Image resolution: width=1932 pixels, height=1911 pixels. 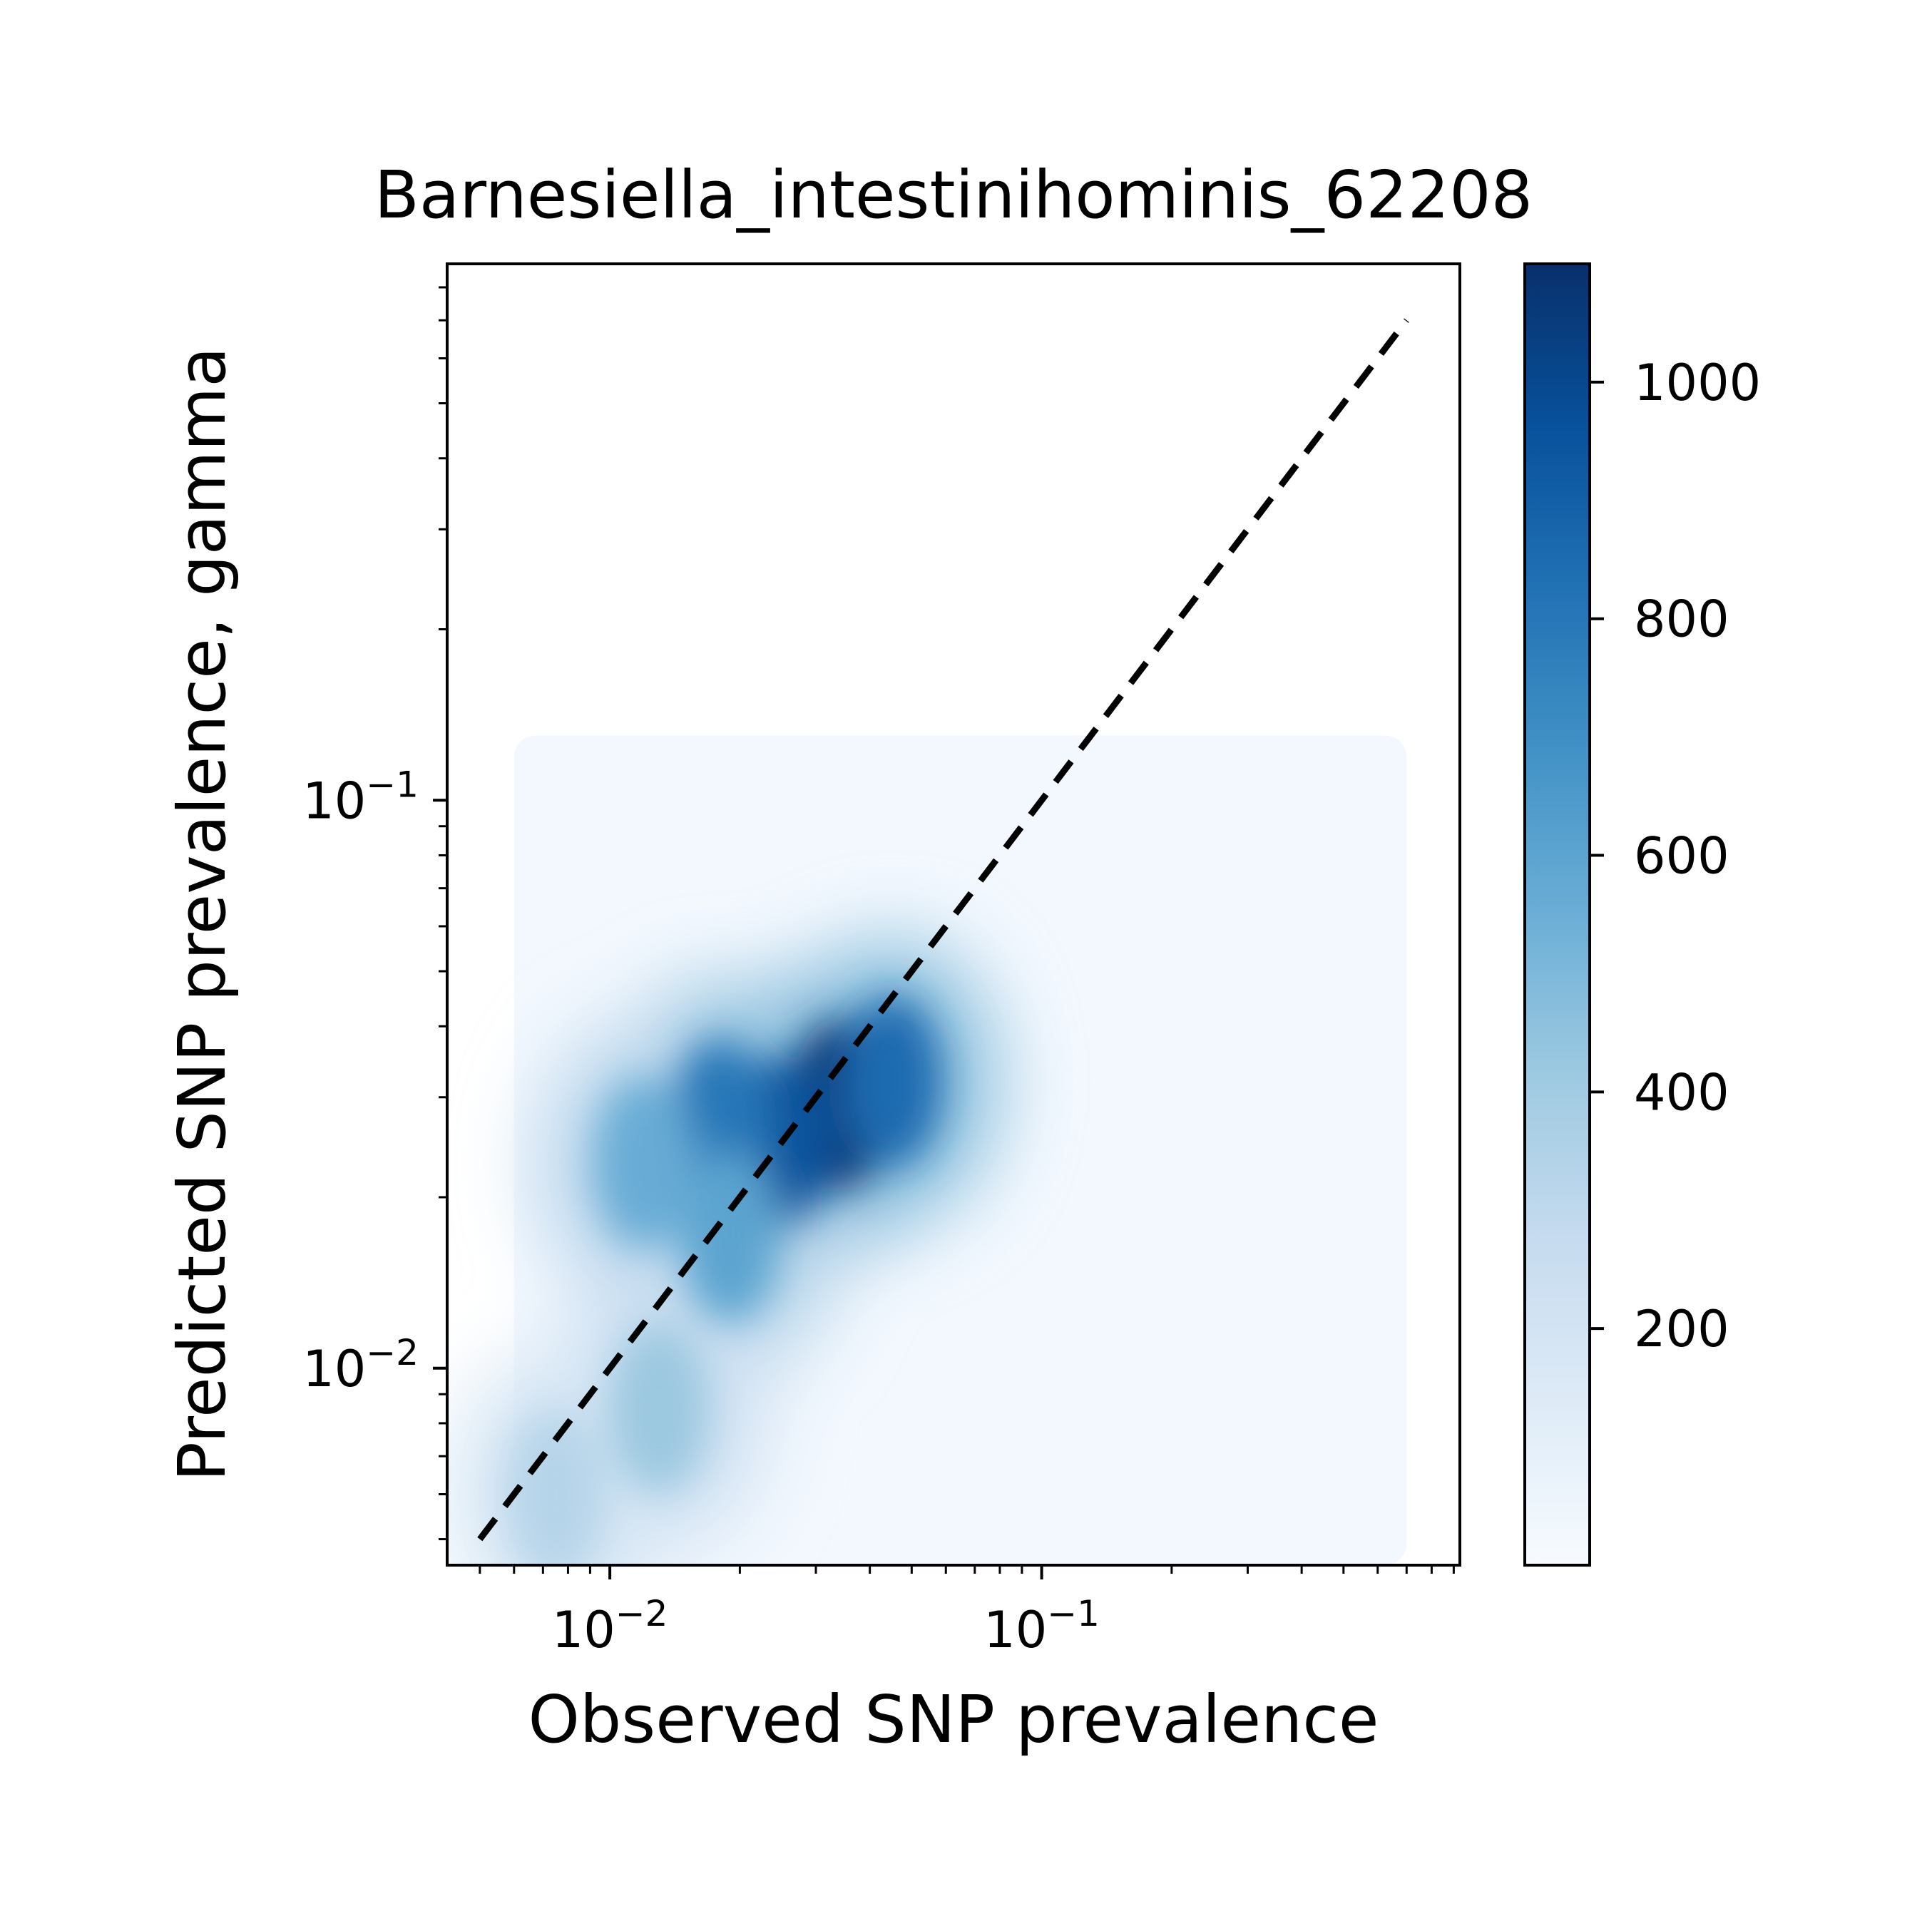 I want to click on colorbar-frame, so click(x=1557, y=914).